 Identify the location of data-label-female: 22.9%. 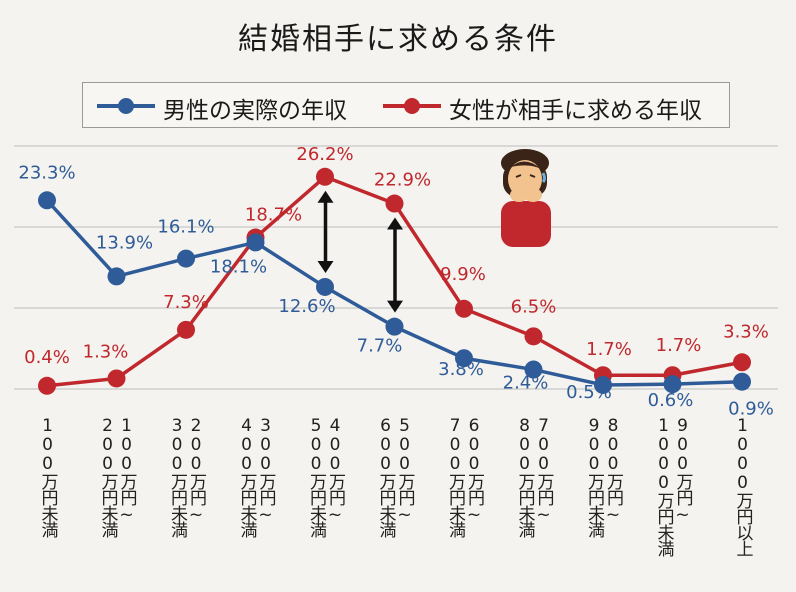
(402, 180).